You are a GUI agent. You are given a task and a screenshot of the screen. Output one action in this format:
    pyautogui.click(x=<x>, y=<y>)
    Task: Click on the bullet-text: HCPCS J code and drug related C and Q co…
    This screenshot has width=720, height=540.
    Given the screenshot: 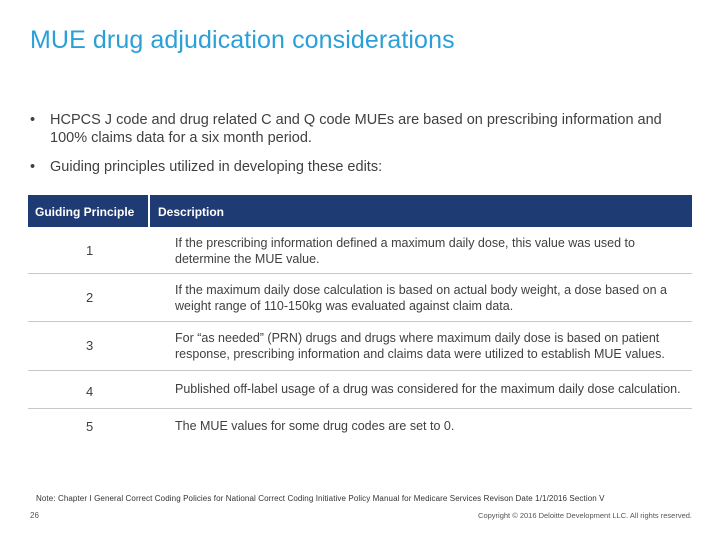 What is the action you would take?
    pyautogui.click(x=356, y=129)
    